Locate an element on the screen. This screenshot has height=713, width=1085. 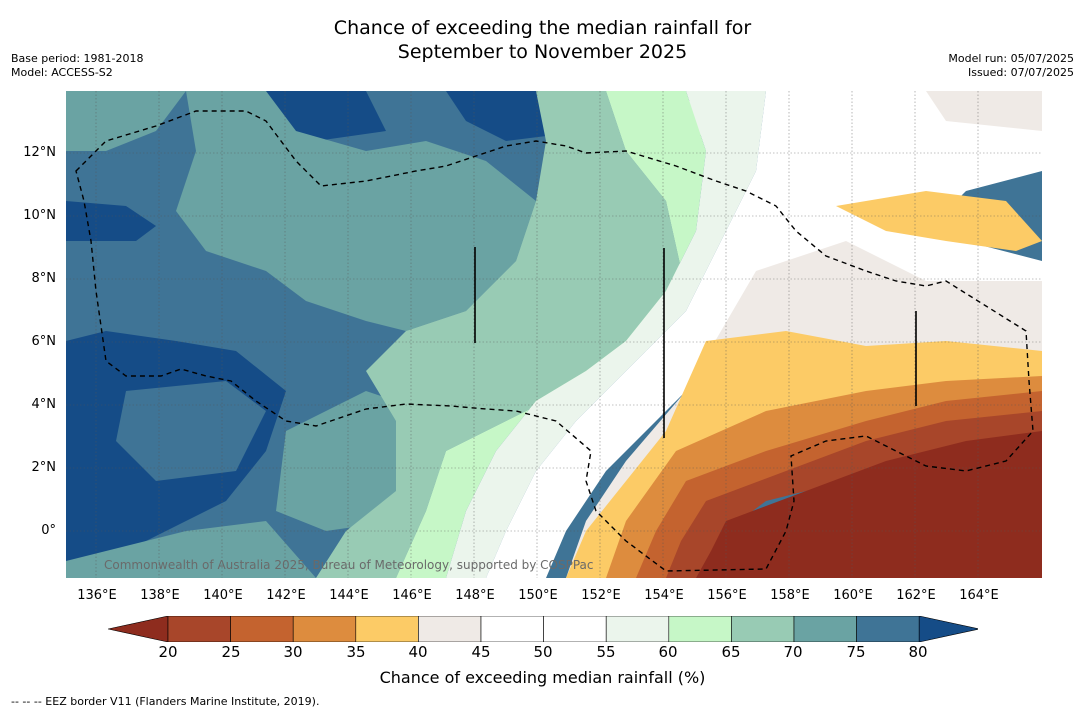
lon-label: 154°E is located at coordinates (664, 595).